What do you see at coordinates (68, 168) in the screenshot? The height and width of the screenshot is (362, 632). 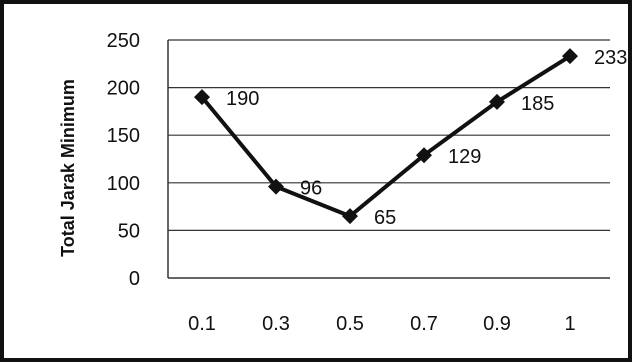 I see `y-axis-title: Total Jarak Minimum` at bounding box center [68, 168].